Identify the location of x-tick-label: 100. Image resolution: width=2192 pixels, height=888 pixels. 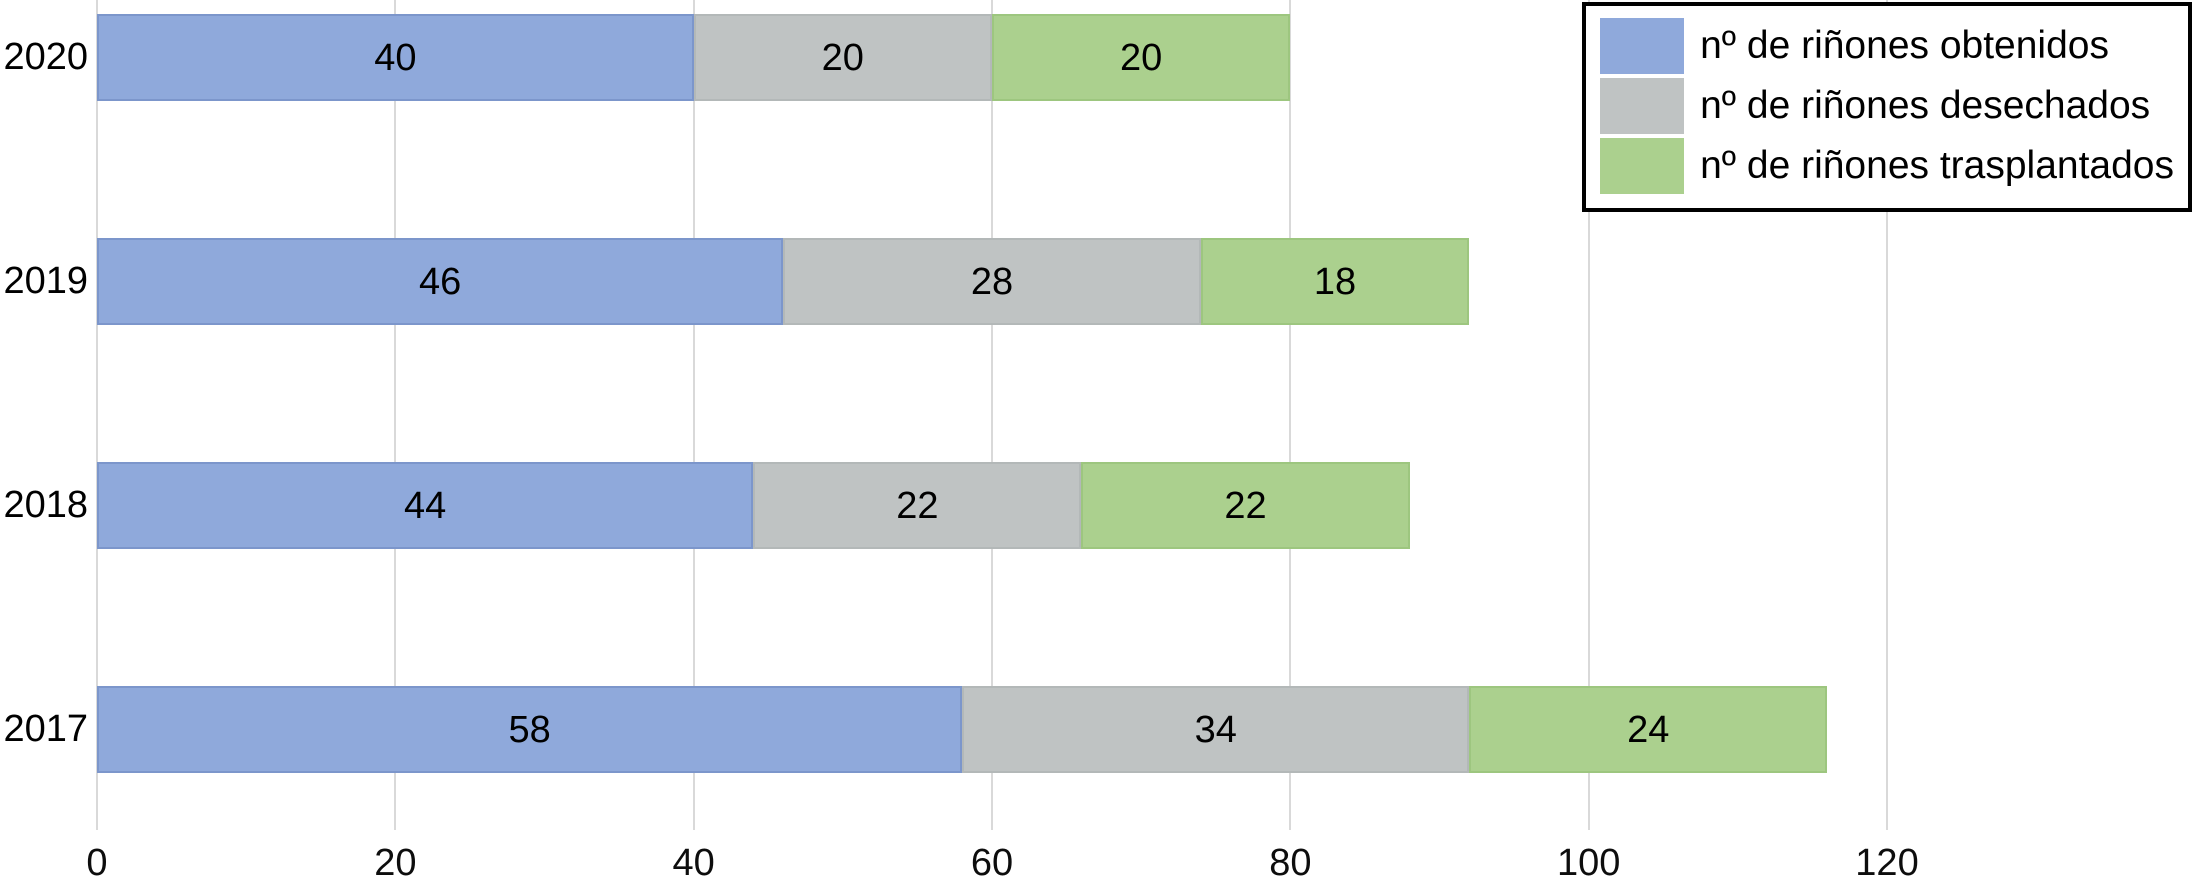
(1588, 863).